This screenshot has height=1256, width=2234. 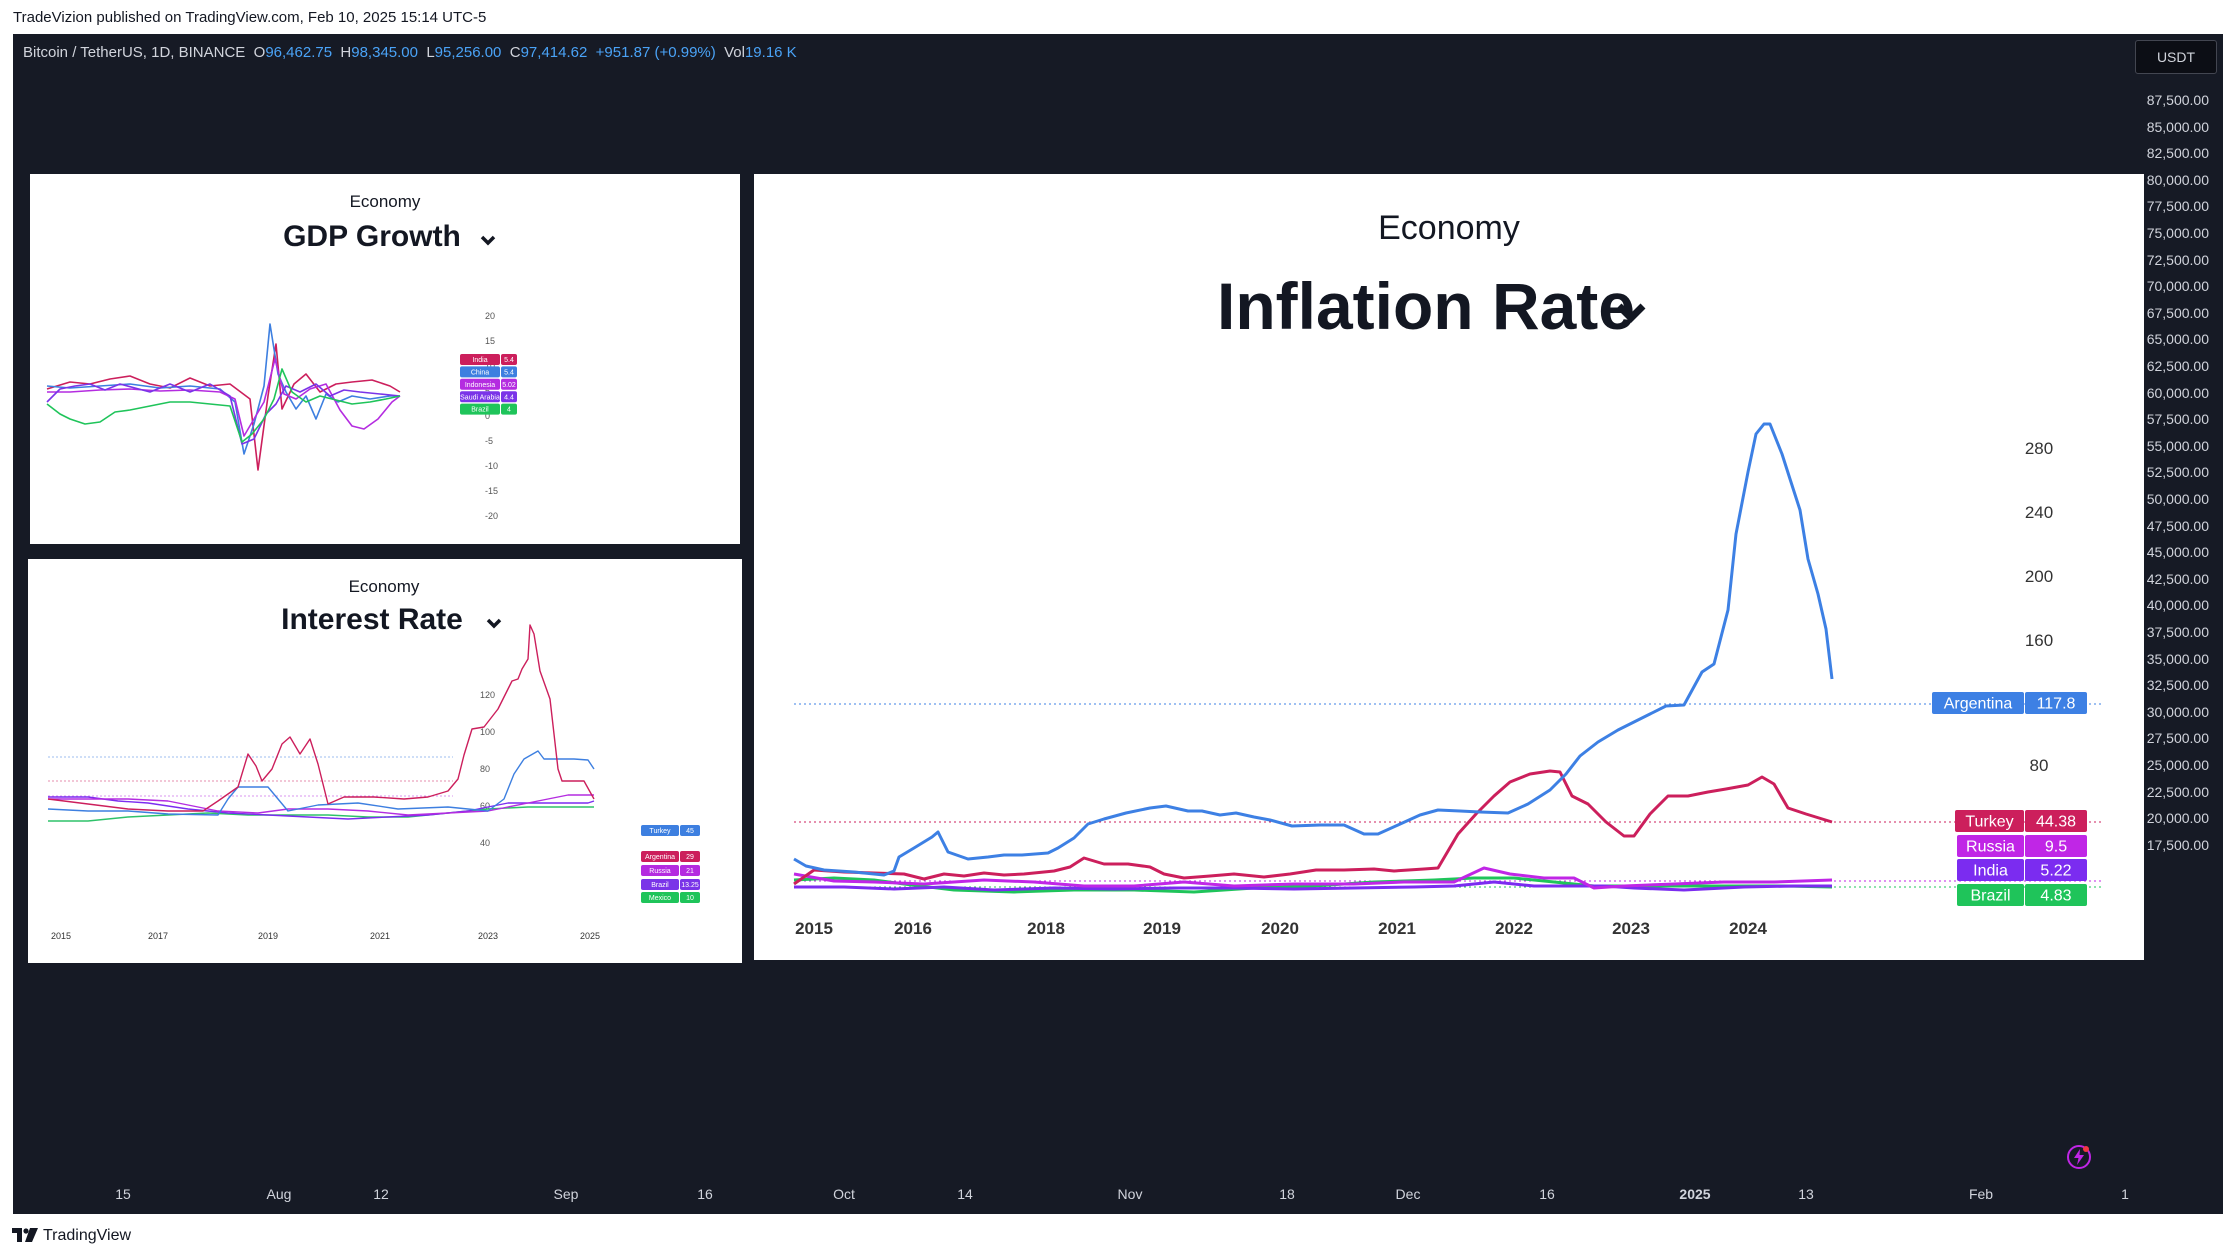 I want to click on inflation-x-axis: 2015 2016 2018 2019 2020 2021 2022 2023 2024, so click(x=1281, y=928).